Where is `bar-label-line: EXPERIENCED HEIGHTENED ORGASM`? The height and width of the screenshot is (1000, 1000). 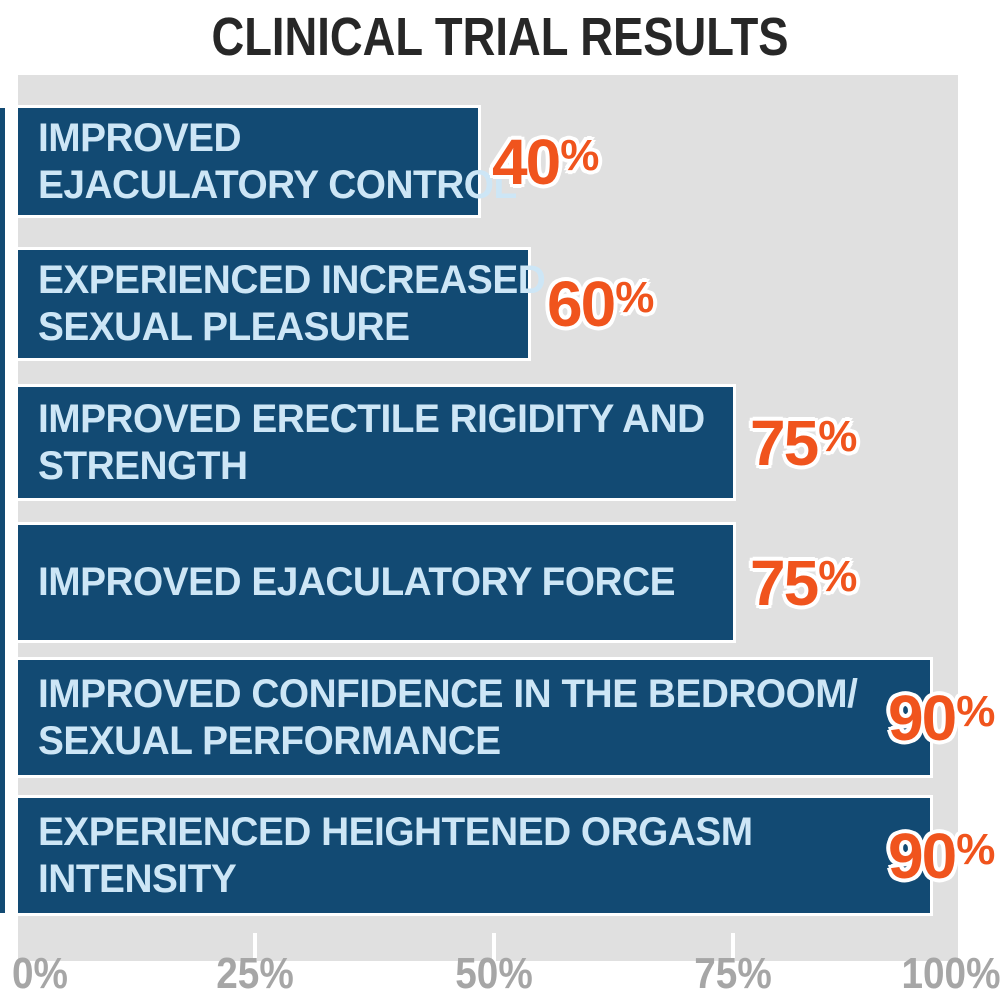
bar-label-line: EXPERIENCED HEIGHTENED ORGASM is located at coordinates (395, 831).